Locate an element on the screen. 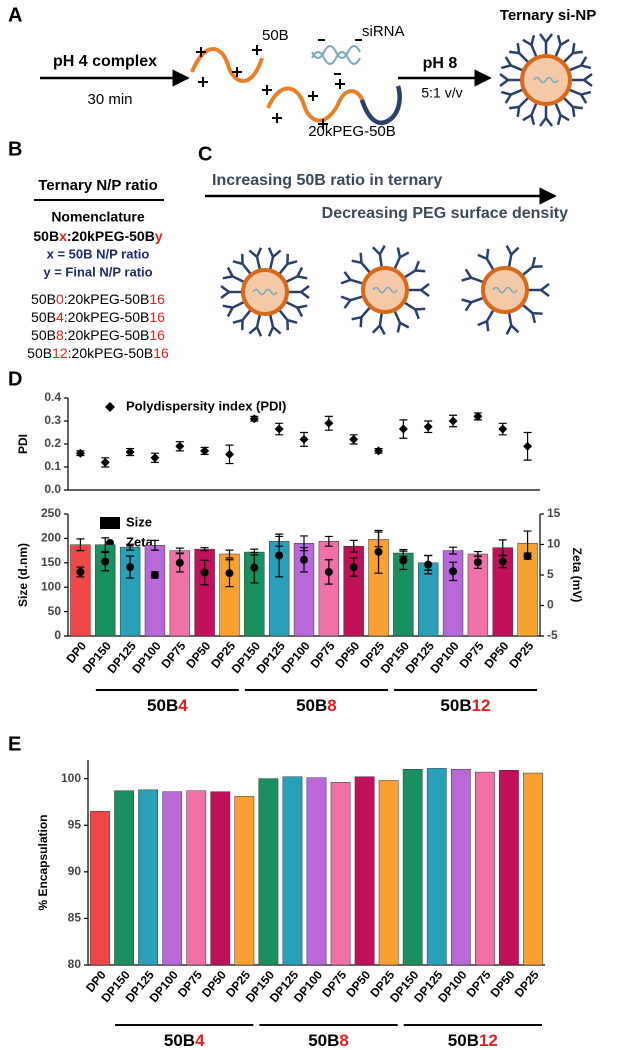 The image size is (630, 1050). x-tick-label: DP25 is located at coordinates (527, 984).